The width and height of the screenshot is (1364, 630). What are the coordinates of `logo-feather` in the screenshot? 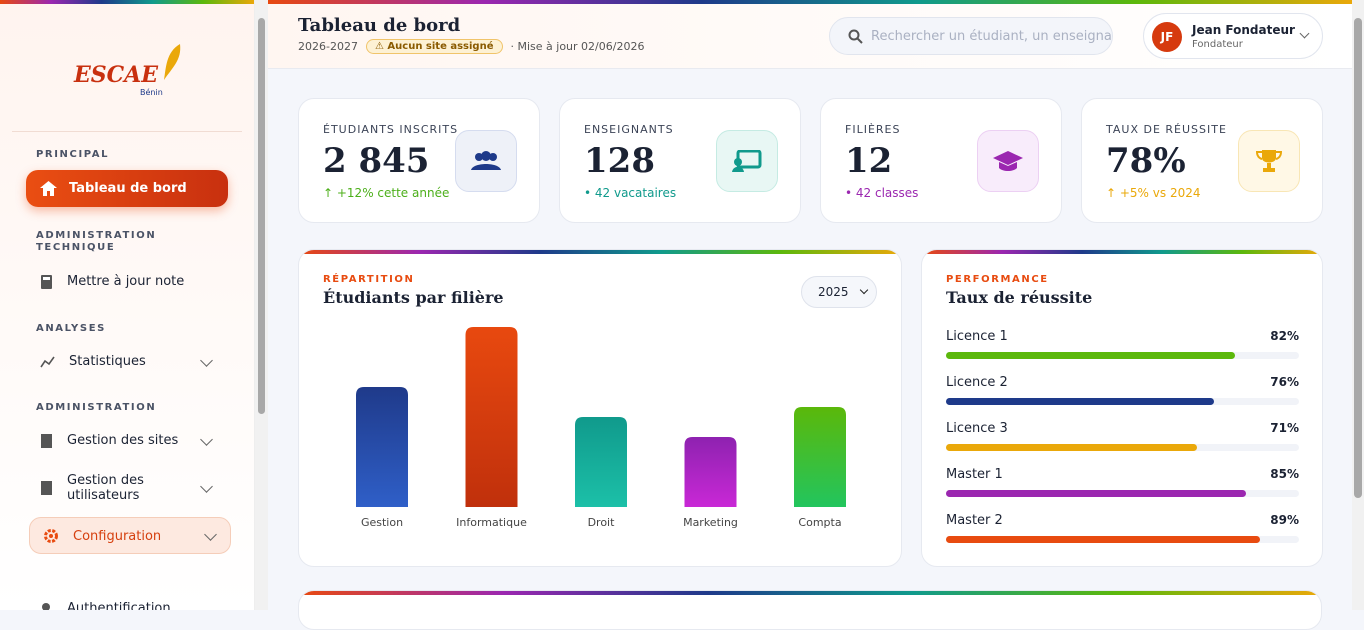 It's located at (172, 62).